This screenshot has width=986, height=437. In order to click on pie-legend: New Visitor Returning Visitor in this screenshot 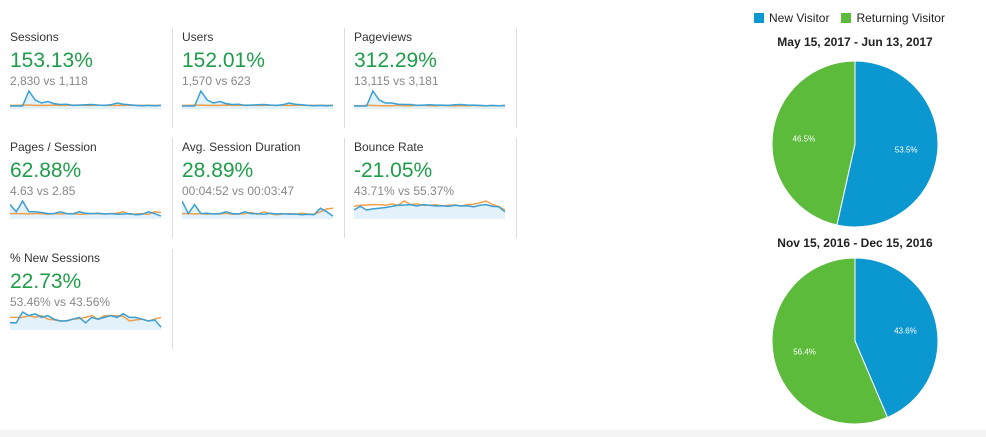, I will do `click(849, 18)`.